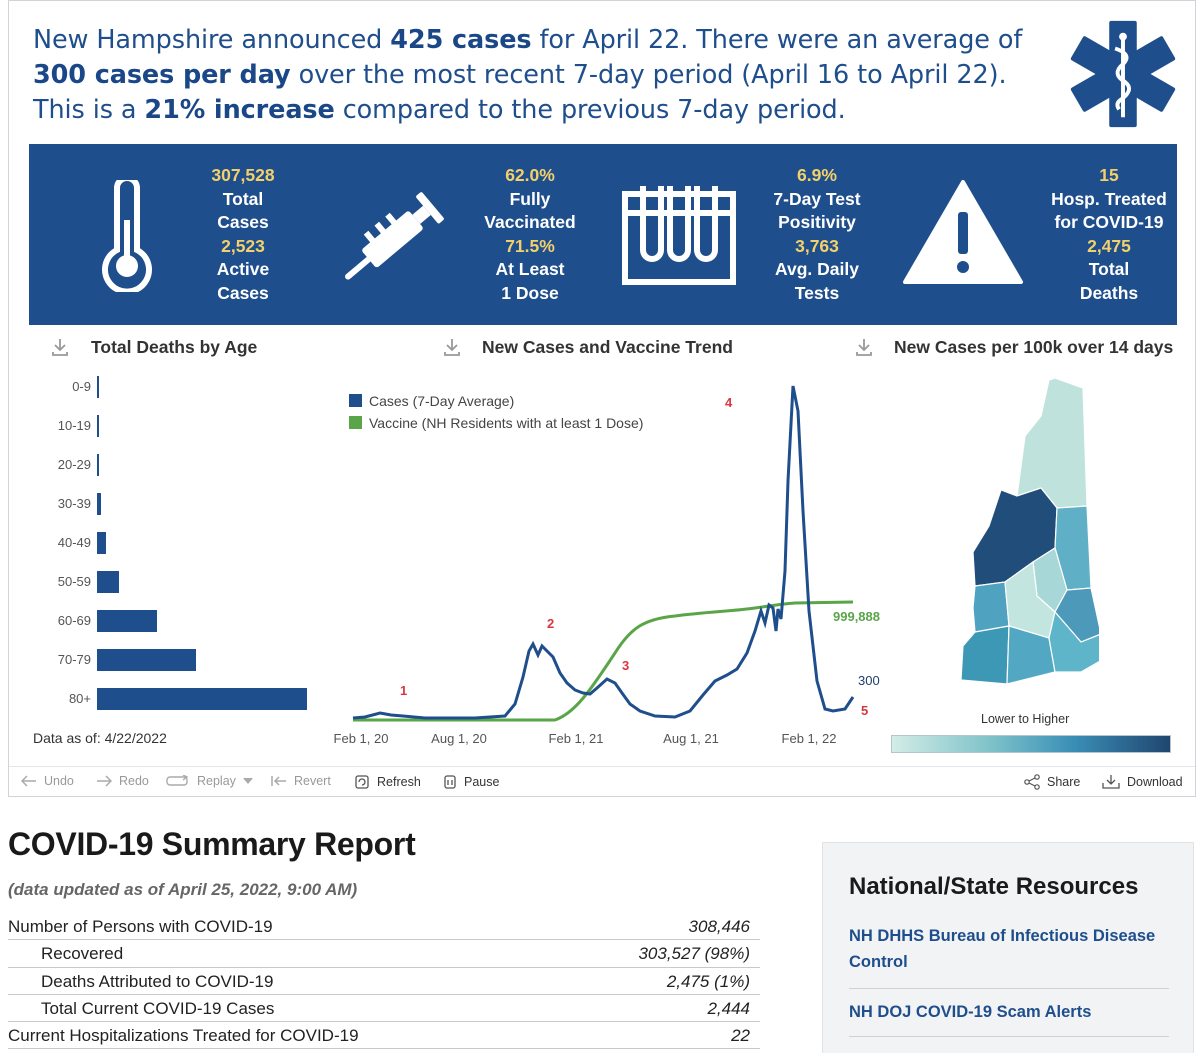 Image resolution: width=1200 pixels, height=1053 pixels. What do you see at coordinates (239, 110) in the screenshot?
I see `headline-change: 21% increase` at bounding box center [239, 110].